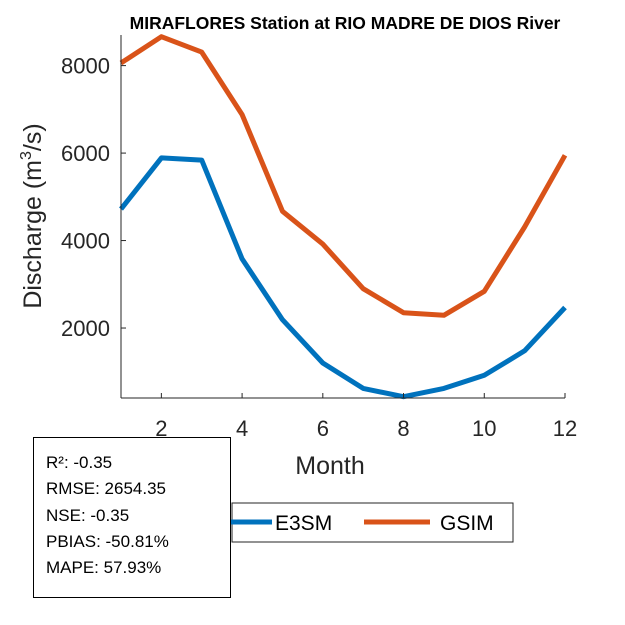 This screenshot has width=625, height=625. What do you see at coordinates (104, 568) in the screenshot?
I see `stat-mape: MAPE: 57.93%` at bounding box center [104, 568].